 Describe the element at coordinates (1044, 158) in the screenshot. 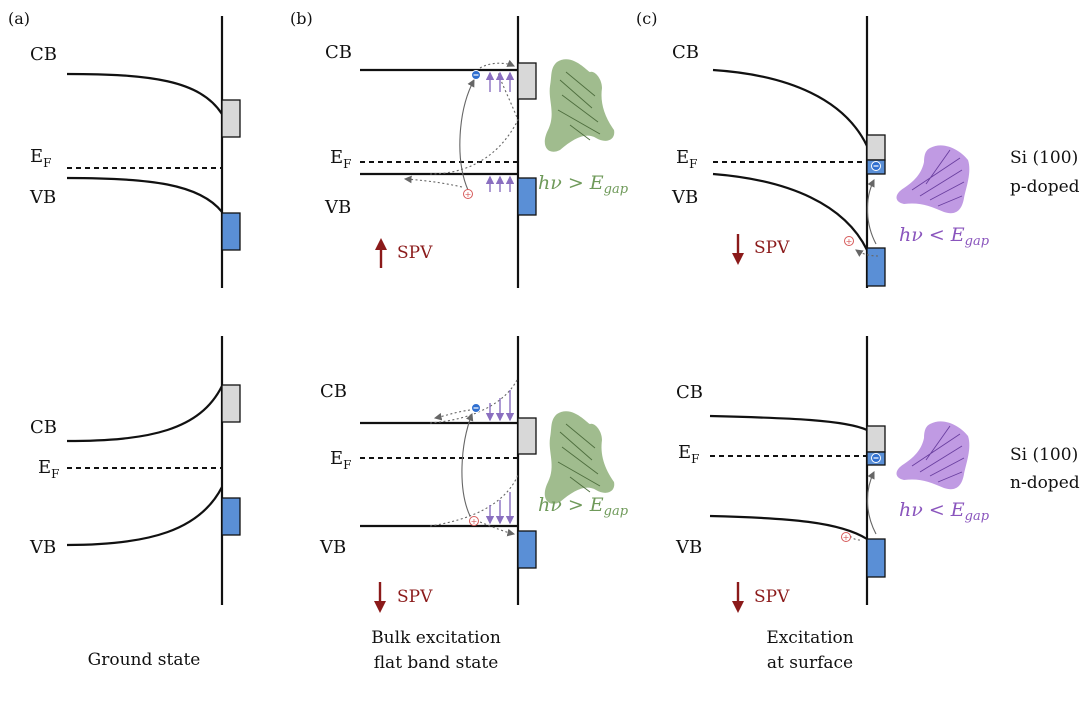

I see `row-label-p-line1: Si (100)` at that location.